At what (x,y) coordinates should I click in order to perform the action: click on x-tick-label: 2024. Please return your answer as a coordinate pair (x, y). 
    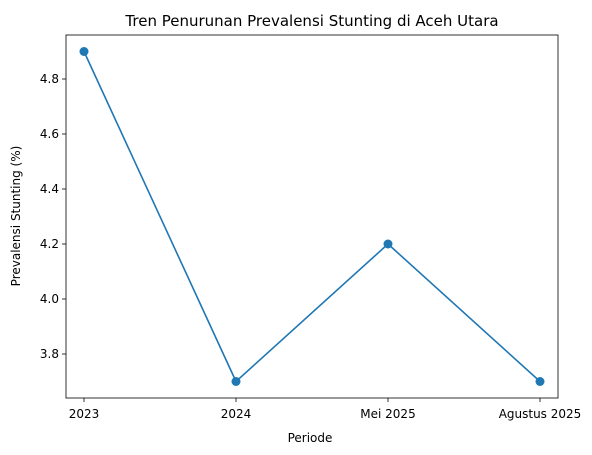
    Looking at the image, I should click on (236, 414).